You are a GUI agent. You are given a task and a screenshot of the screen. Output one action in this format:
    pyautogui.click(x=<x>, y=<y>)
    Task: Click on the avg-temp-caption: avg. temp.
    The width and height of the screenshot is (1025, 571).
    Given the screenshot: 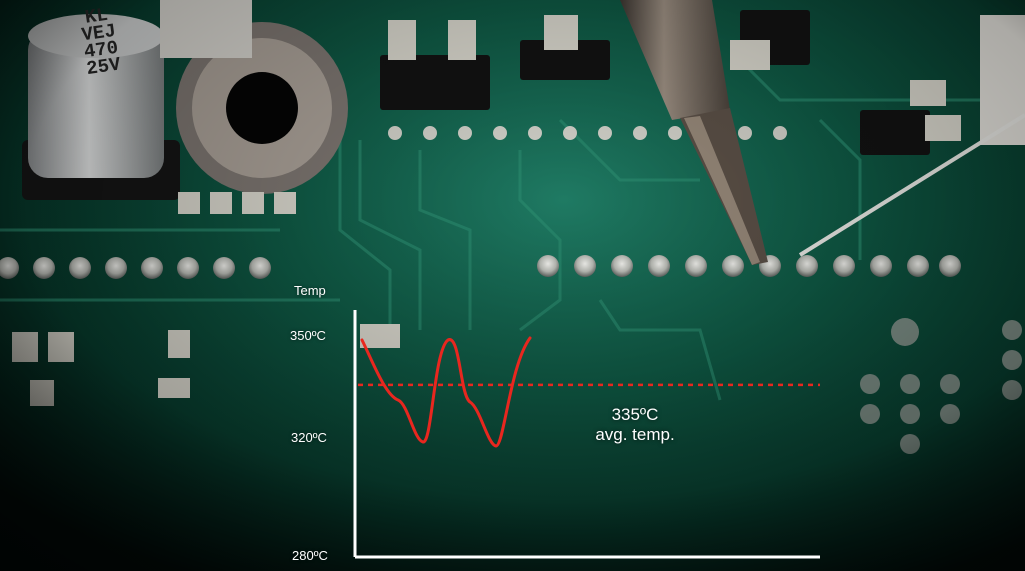 What is the action you would take?
    pyautogui.click(x=635, y=435)
    